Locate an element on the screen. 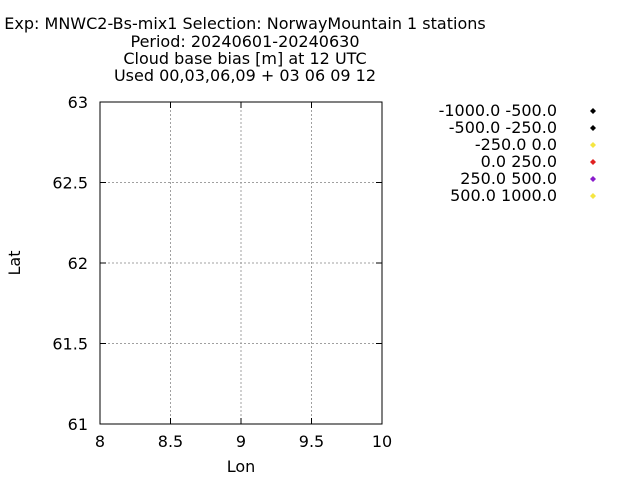 The height and width of the screenshot is (480, 640). y-tick-label: 62 is located at coordinates (78, 263).